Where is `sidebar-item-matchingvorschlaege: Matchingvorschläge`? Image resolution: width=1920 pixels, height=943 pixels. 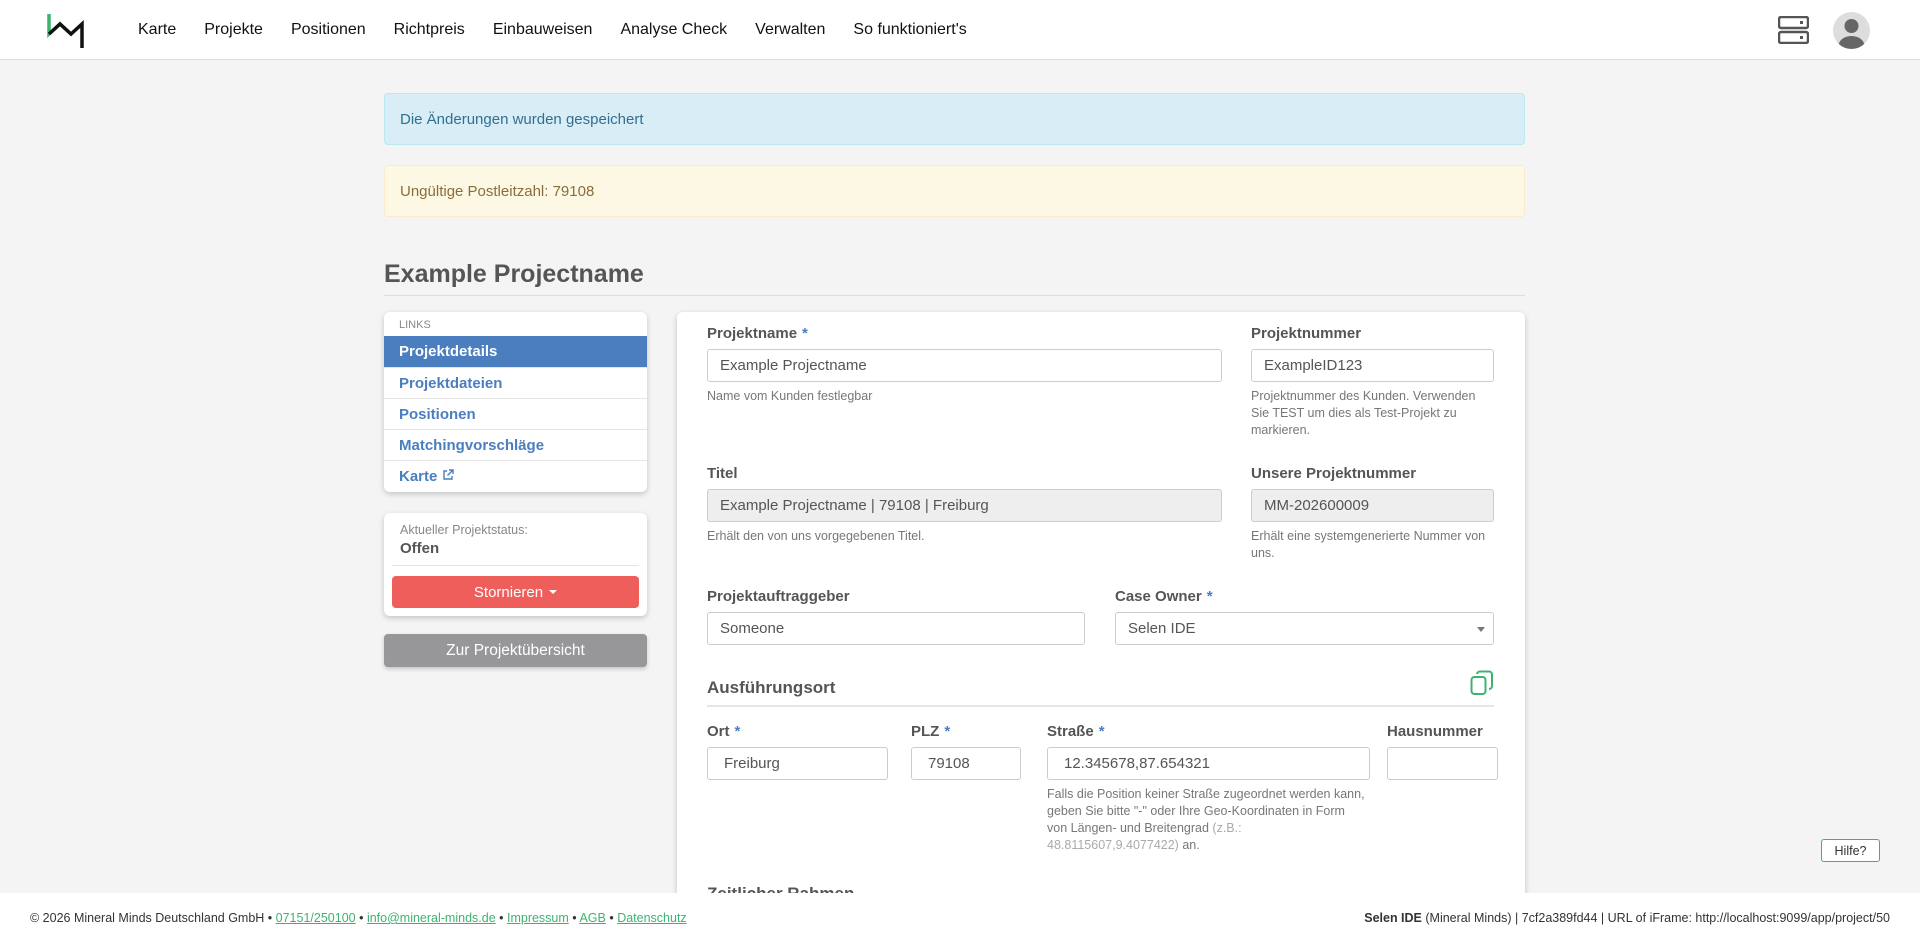 sidebar-item-matchingvorschlaege: Matchingvorschläge is located at coordinates (515, 444).